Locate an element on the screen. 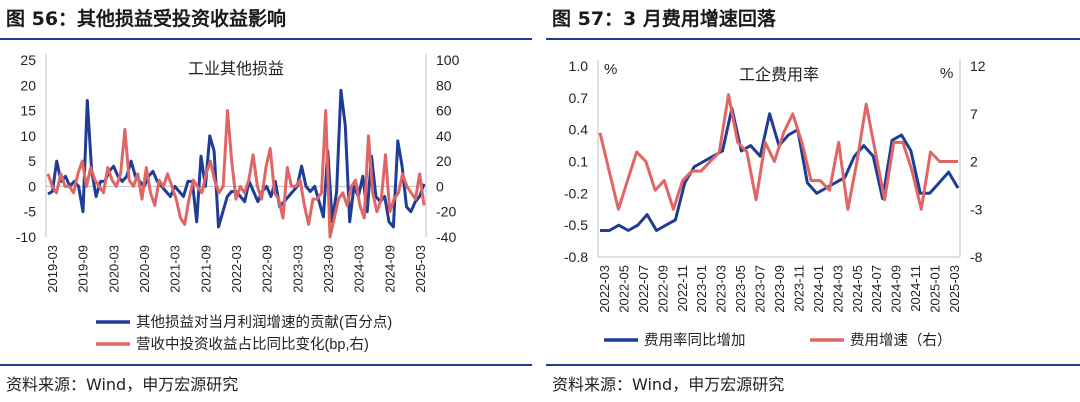  left-x-tick: 2022-09 is located at coordinates (267, 269).